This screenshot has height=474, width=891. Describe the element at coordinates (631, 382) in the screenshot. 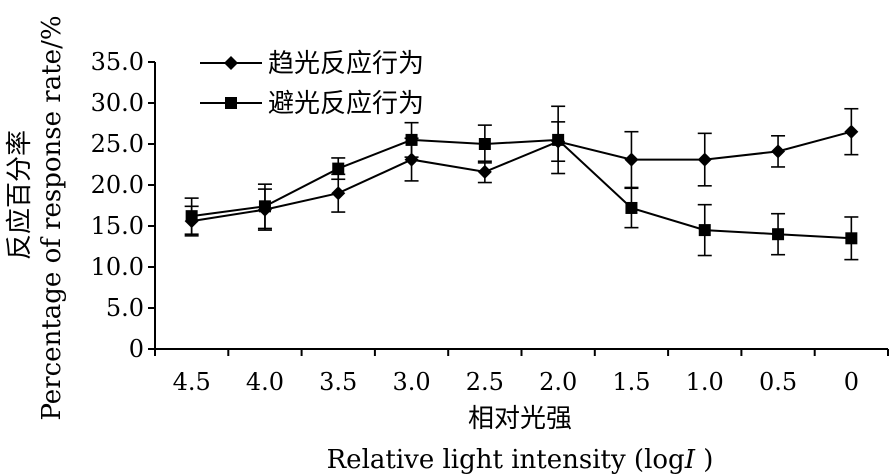

I see `x-tick-label: 1.5` at that location.